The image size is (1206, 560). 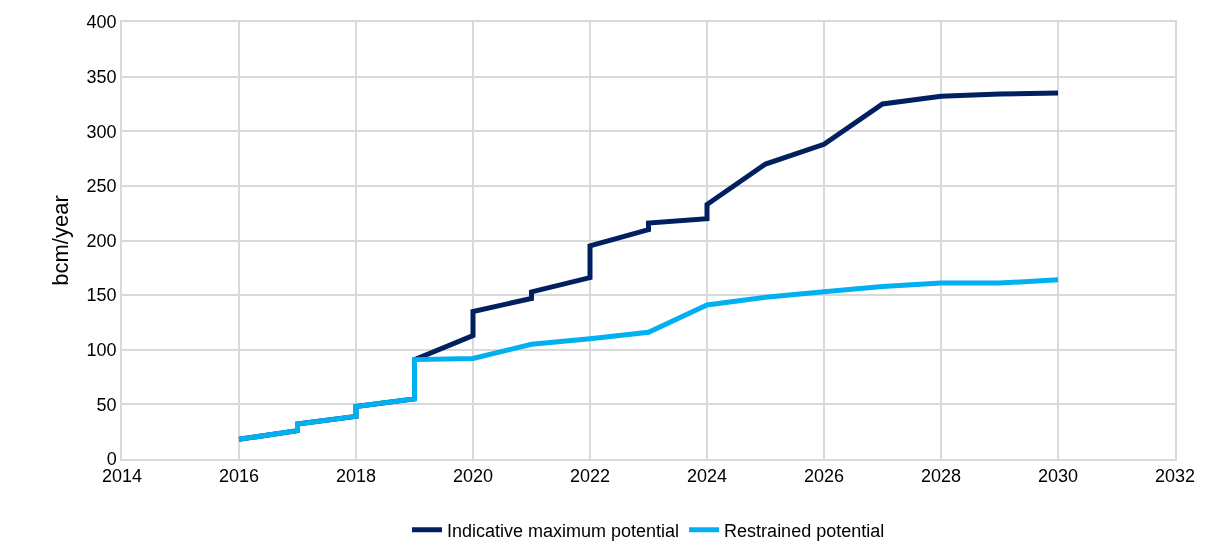 I want to click on x-tick-label: 2016, so click(x=239, y=476).